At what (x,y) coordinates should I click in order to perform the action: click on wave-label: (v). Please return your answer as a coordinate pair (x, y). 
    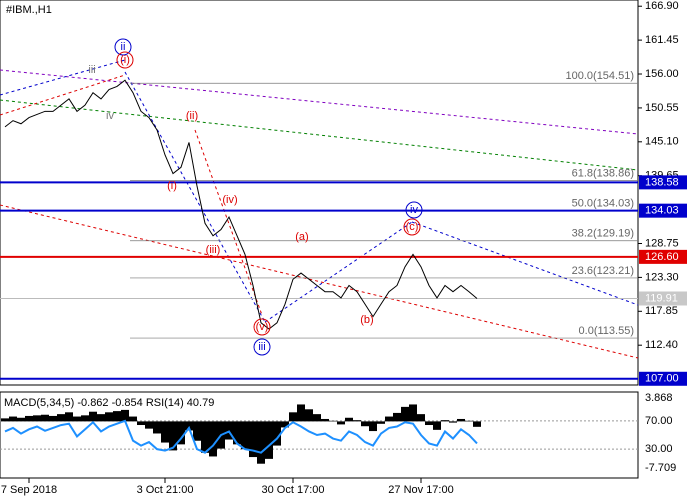
    Looking at the image, I should click on (262, 327).